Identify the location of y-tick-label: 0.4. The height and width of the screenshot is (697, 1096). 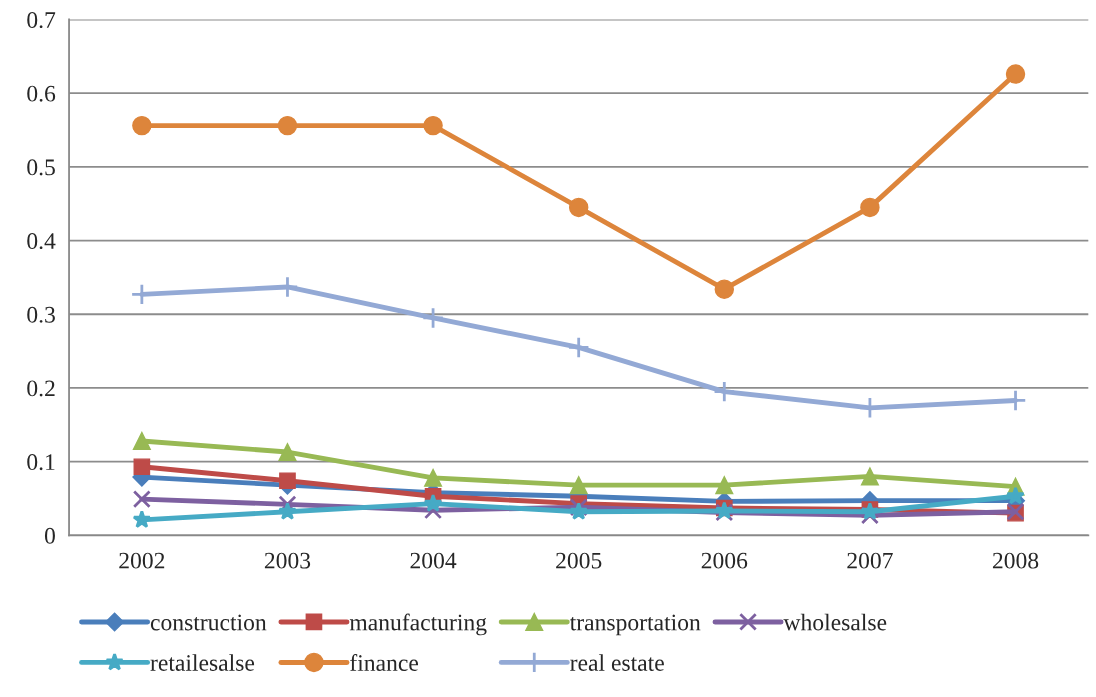
(41, 241).